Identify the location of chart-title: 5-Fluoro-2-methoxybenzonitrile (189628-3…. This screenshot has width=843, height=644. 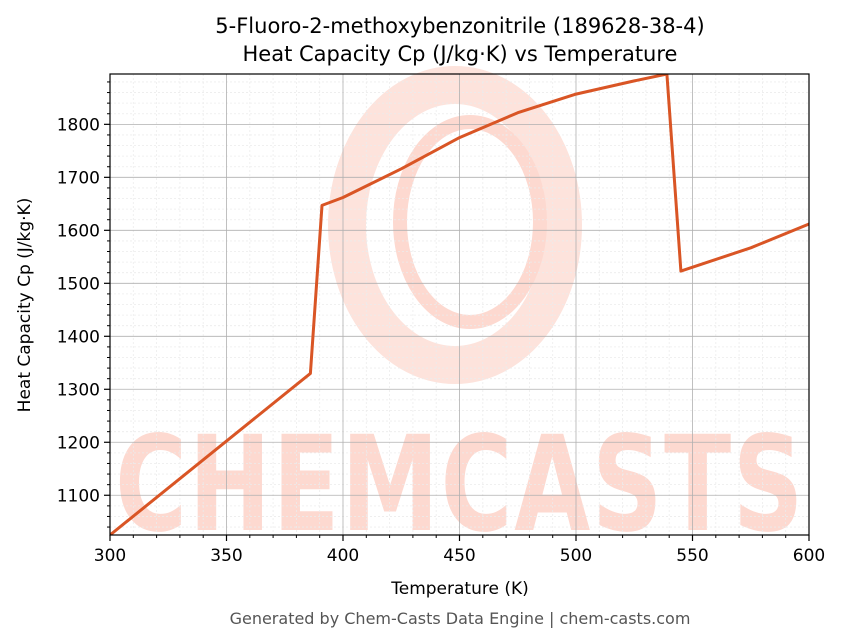
(459, 26).